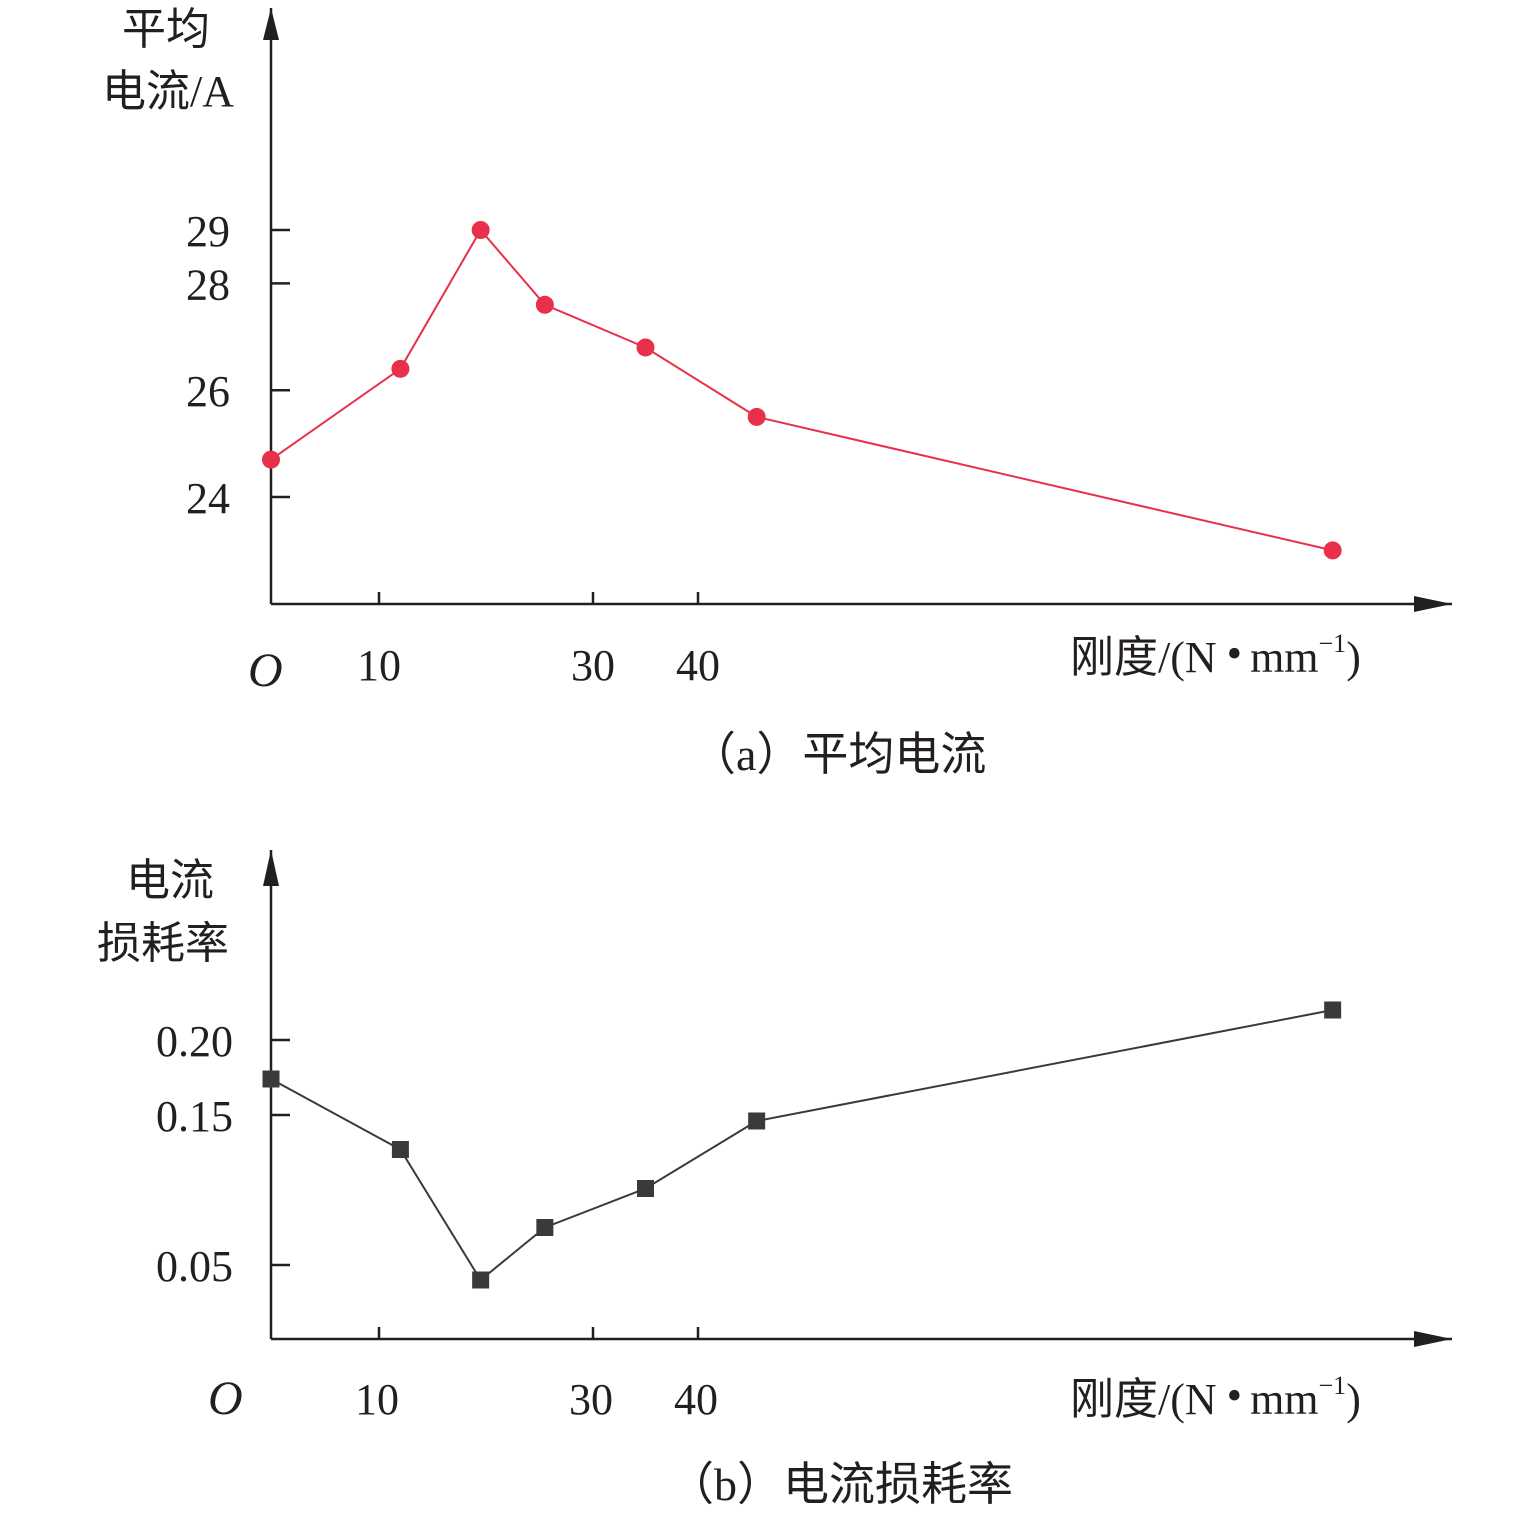 Image resolution: width=1535 pixels, height=1523 pixels. Describe the element at coordinates (166, 29) in the screenshot. I see `chart-a-ylabel-line1: 平均` at that location.